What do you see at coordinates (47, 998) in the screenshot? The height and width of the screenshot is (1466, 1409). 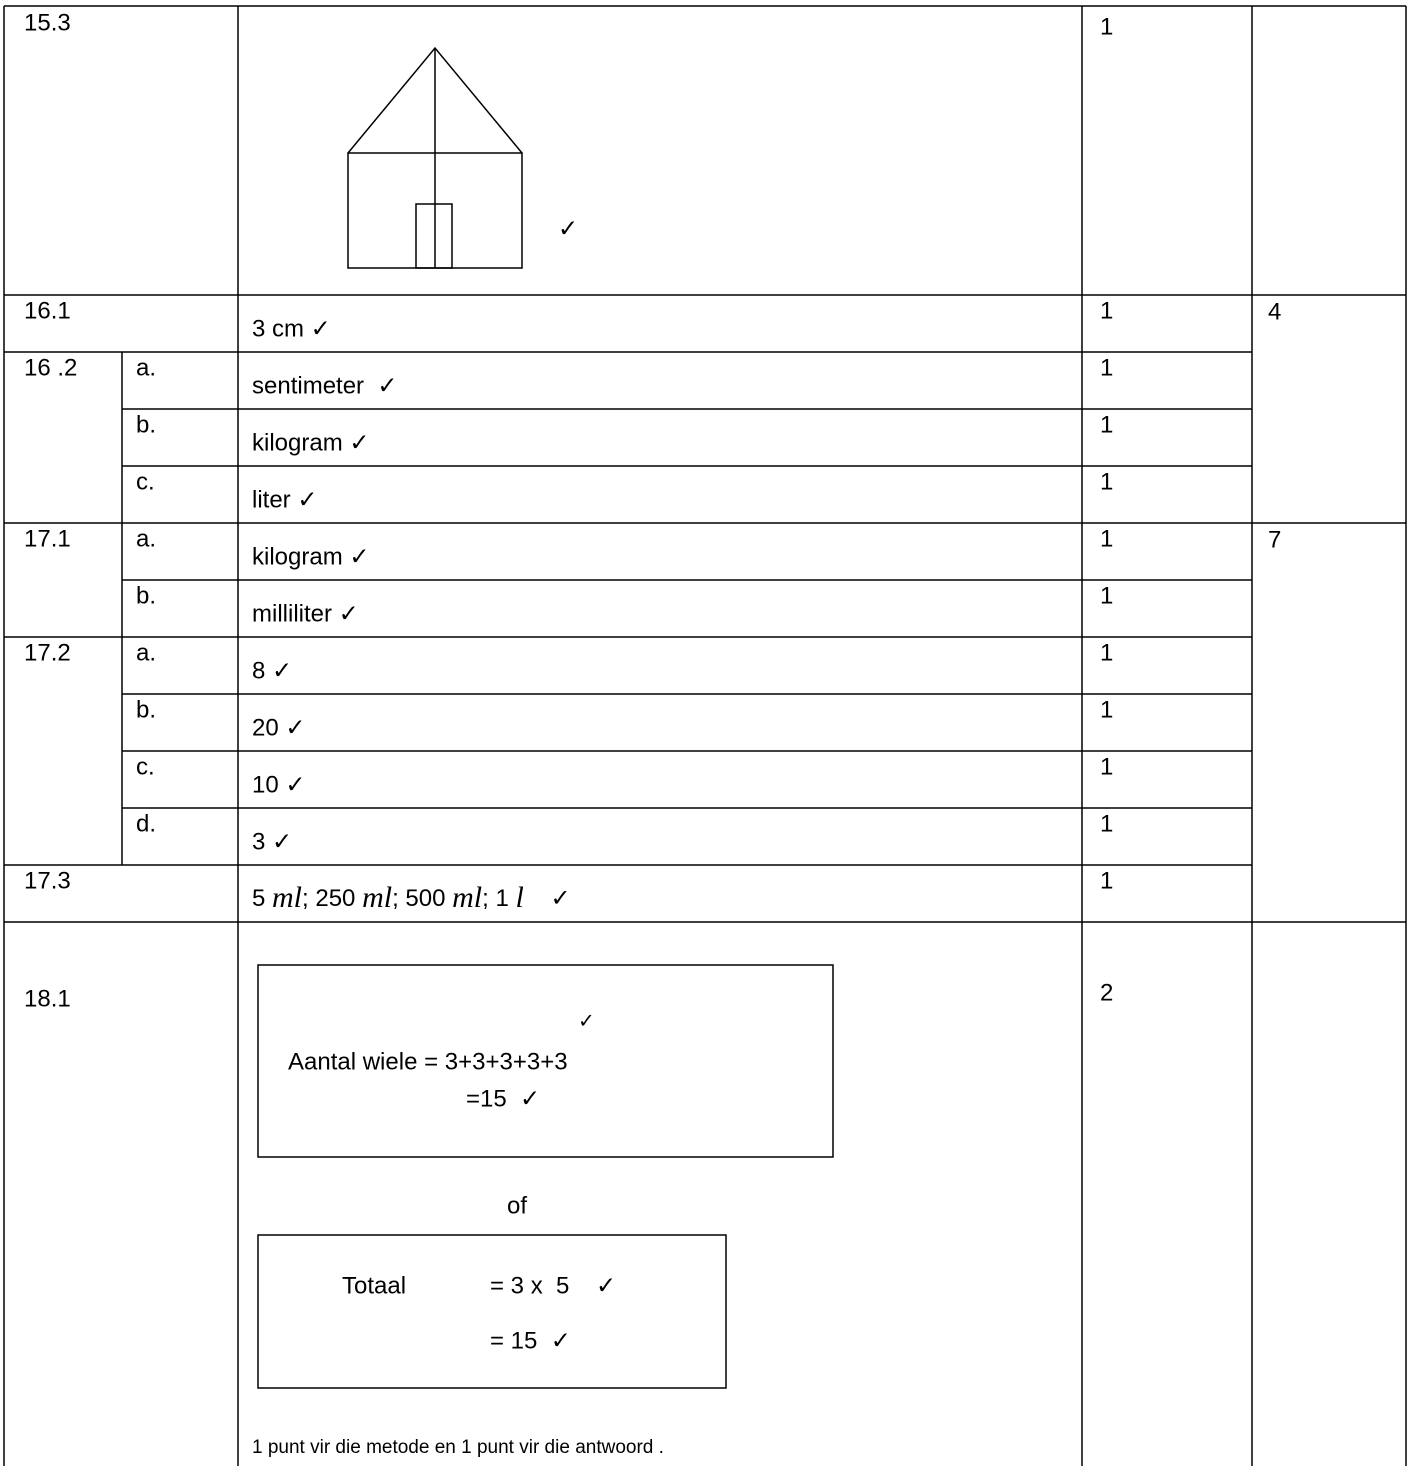 I see `question-number: 18.1` at bounding box center [47, 998].